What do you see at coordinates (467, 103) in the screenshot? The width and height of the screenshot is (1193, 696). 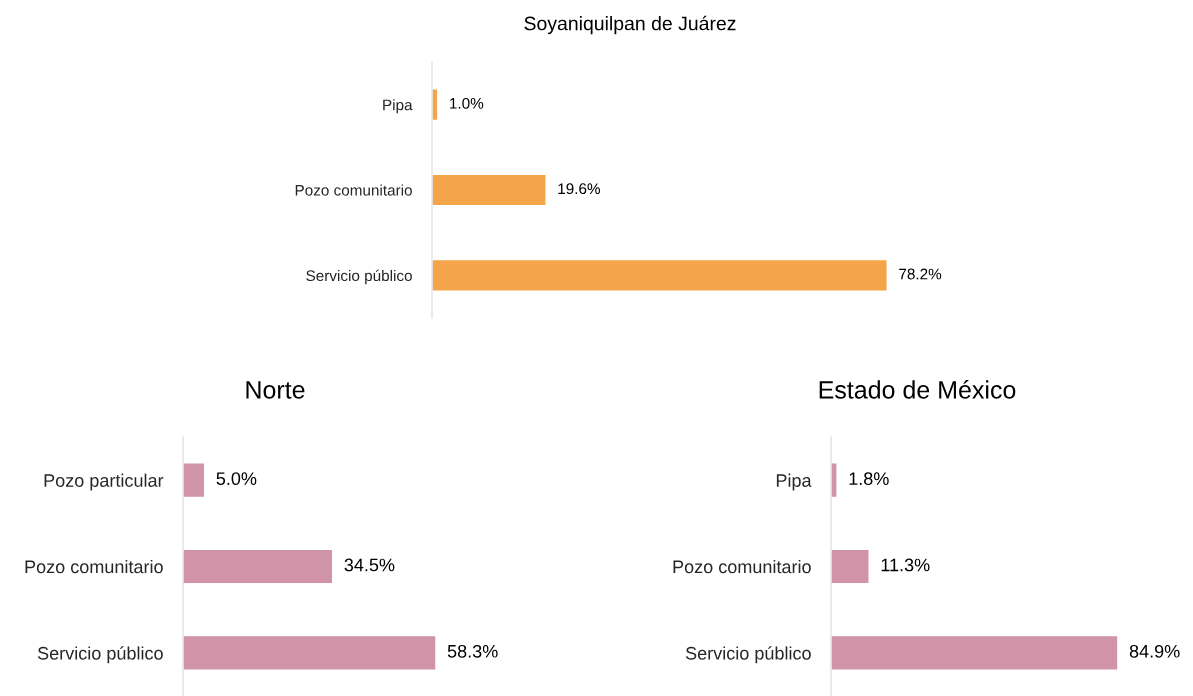 I see `data-label: 1.0%` at bounding box center [467, 103].